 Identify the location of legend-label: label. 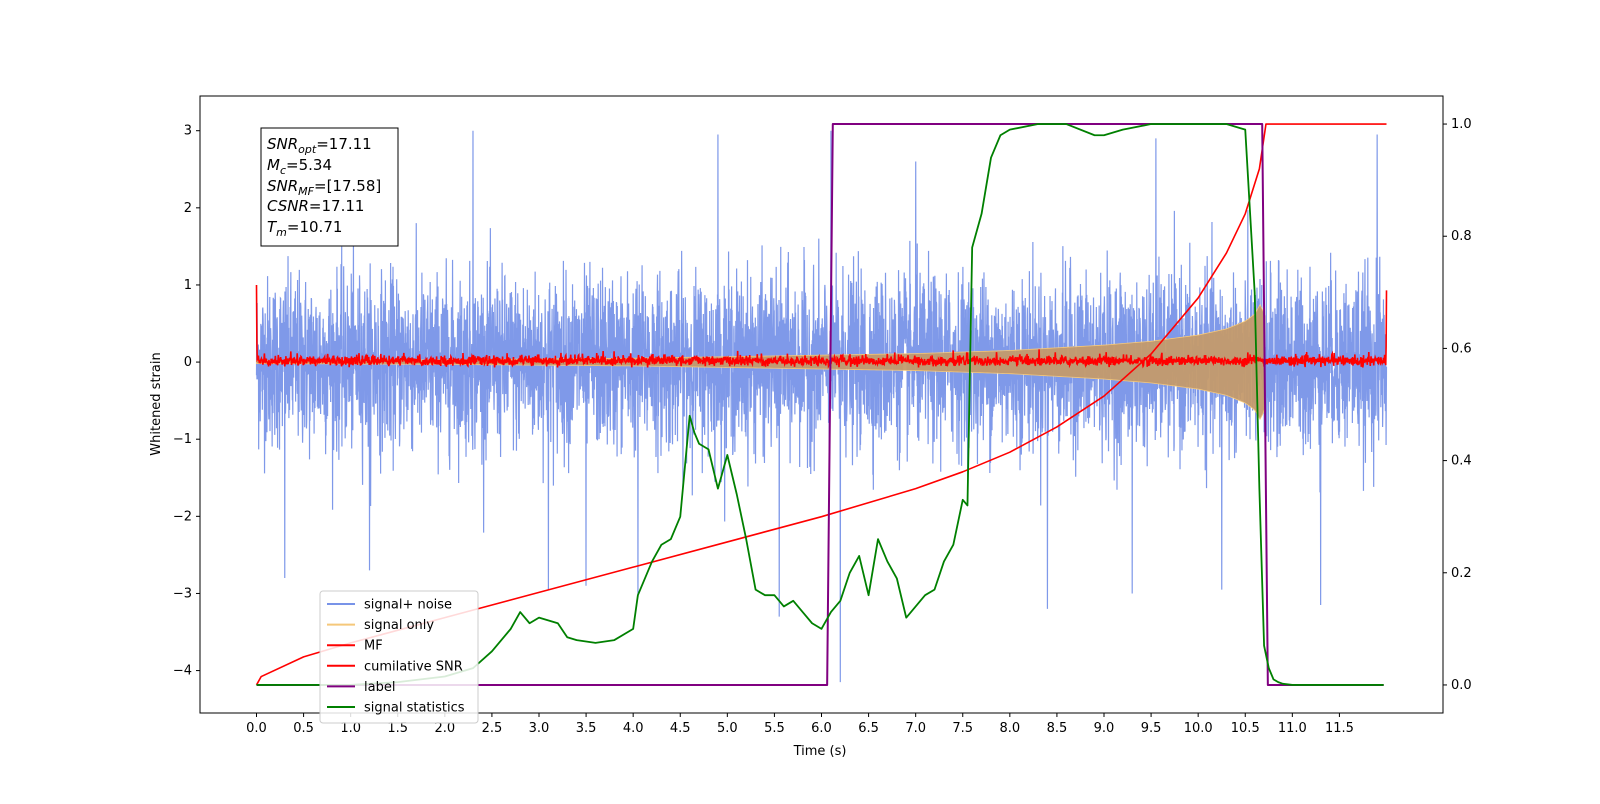
(379, 687).